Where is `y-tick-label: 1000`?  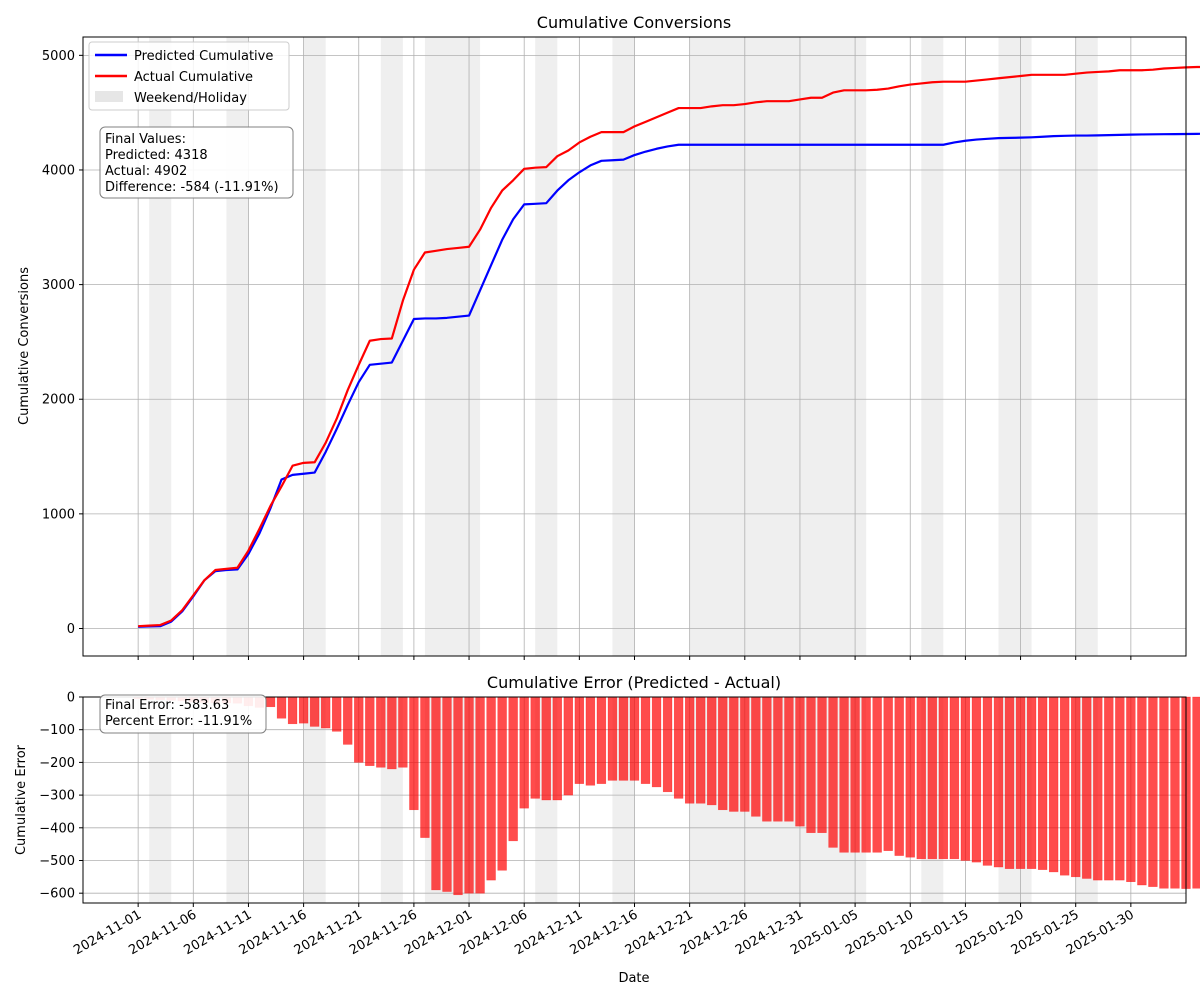
y-tick-label: 1000 is located at coordinates (58, 514).